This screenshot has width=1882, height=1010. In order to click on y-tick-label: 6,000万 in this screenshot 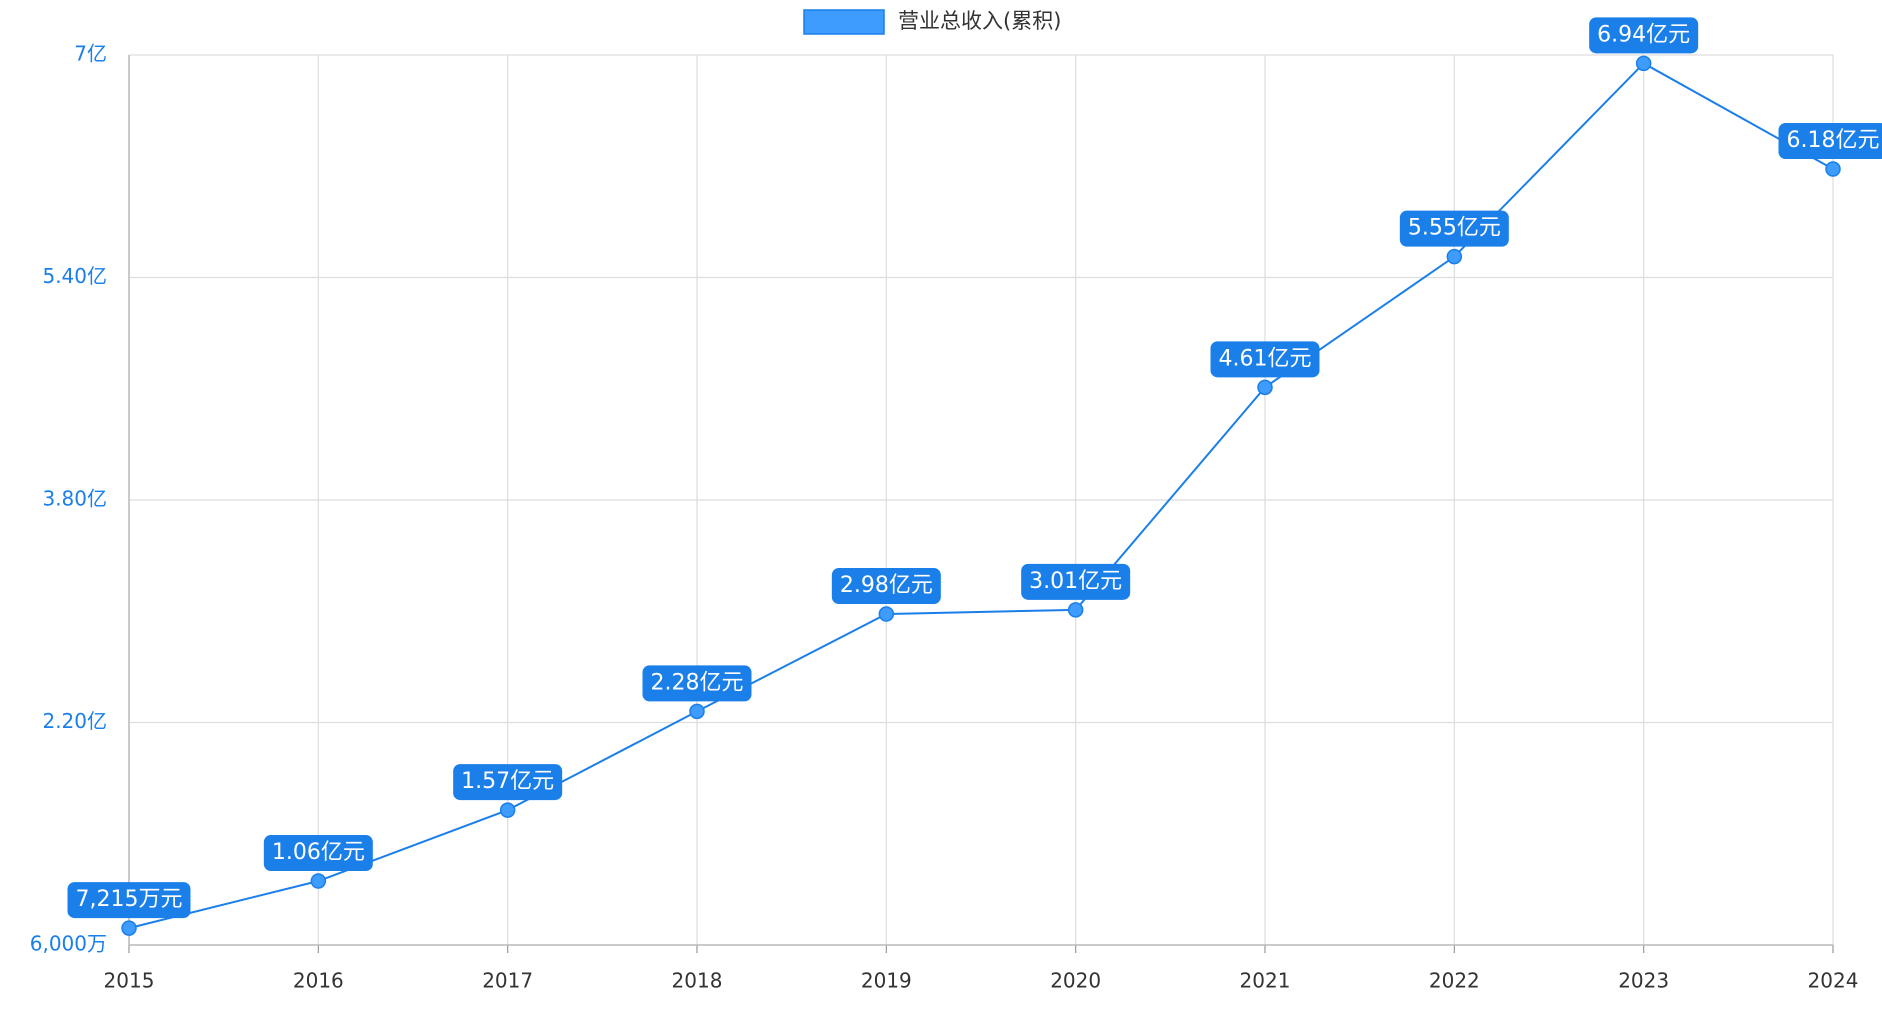, I will do `click(68, 944)`.